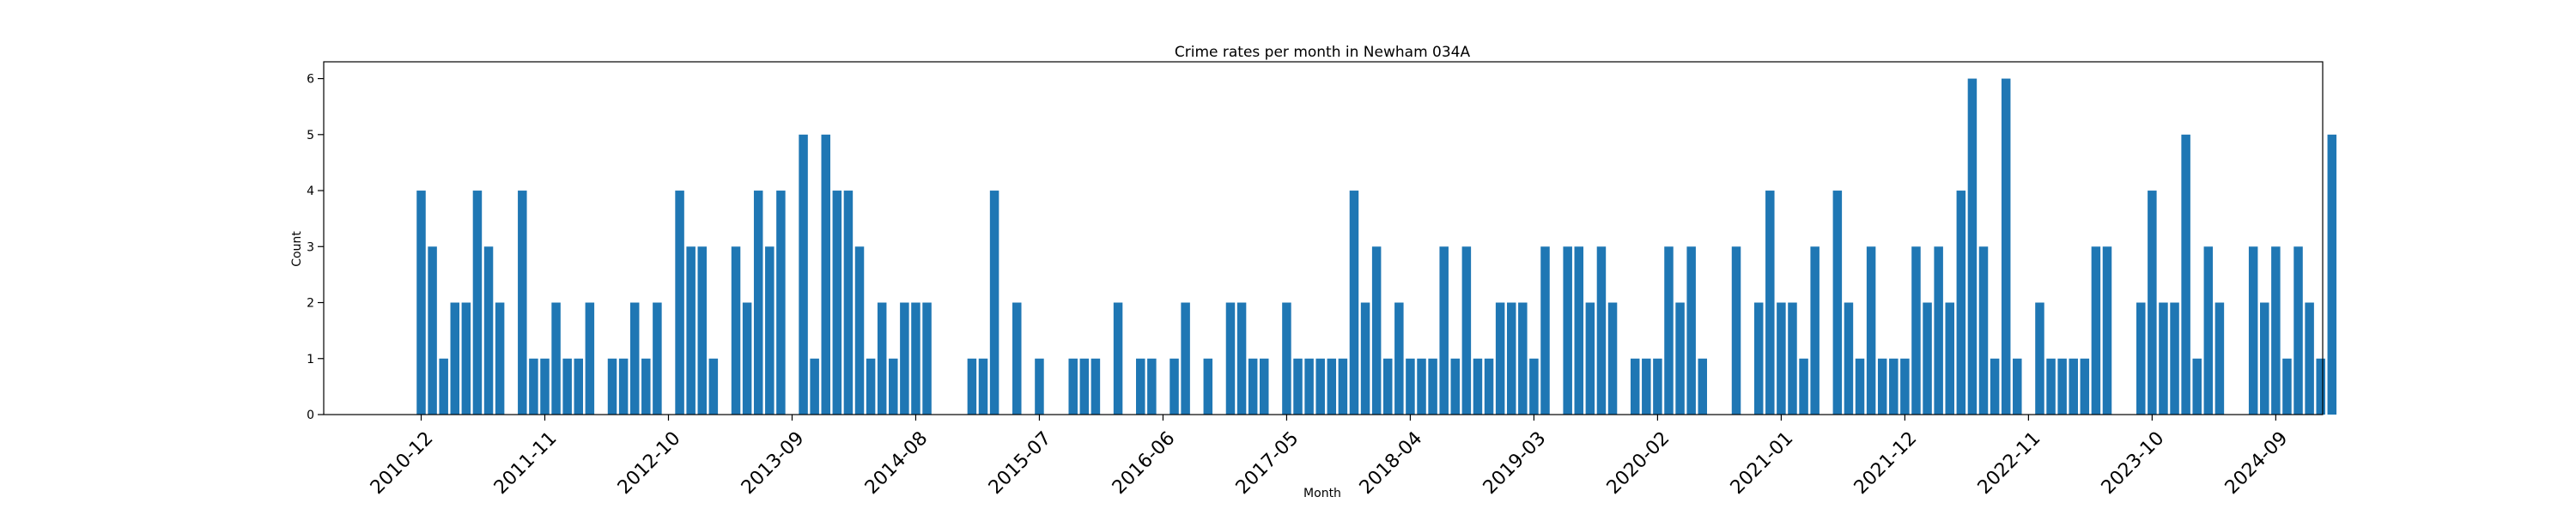  Describe the element at coordinates (773, 463) in the screenshot. I see `x-tick-label: 2013-09` at that location.